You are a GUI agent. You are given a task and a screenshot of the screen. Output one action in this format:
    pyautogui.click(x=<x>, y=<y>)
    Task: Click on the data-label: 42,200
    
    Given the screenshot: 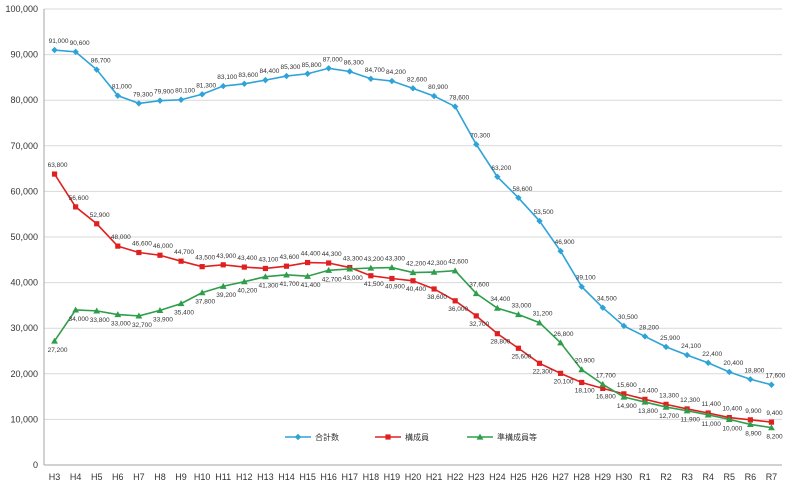 What is the action you would take?
    pyautogui.click(x=416, y=264)
    